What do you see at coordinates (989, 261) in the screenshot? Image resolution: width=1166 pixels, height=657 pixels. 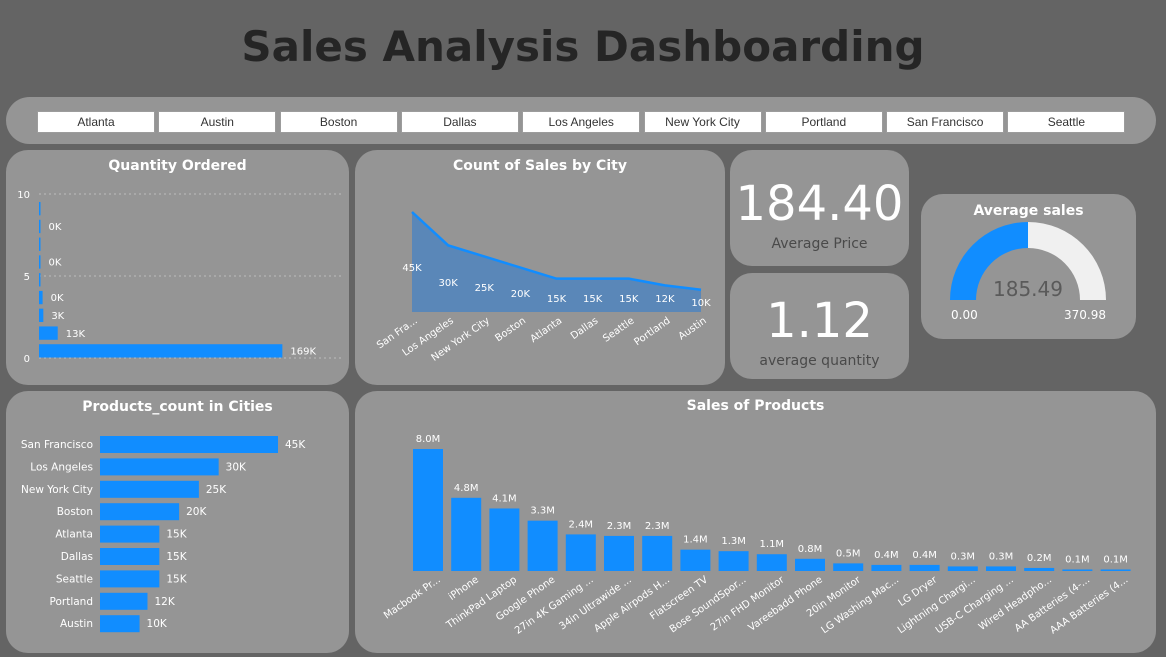 I see `gauge-value-arc` at bounding box center [989, 261].